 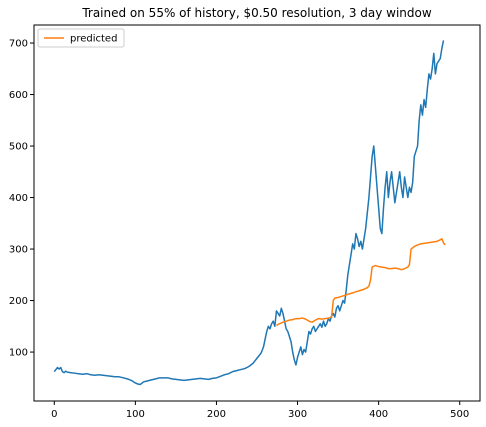 I want to click on y-tick-label: 700, so click(x=18, y=44).